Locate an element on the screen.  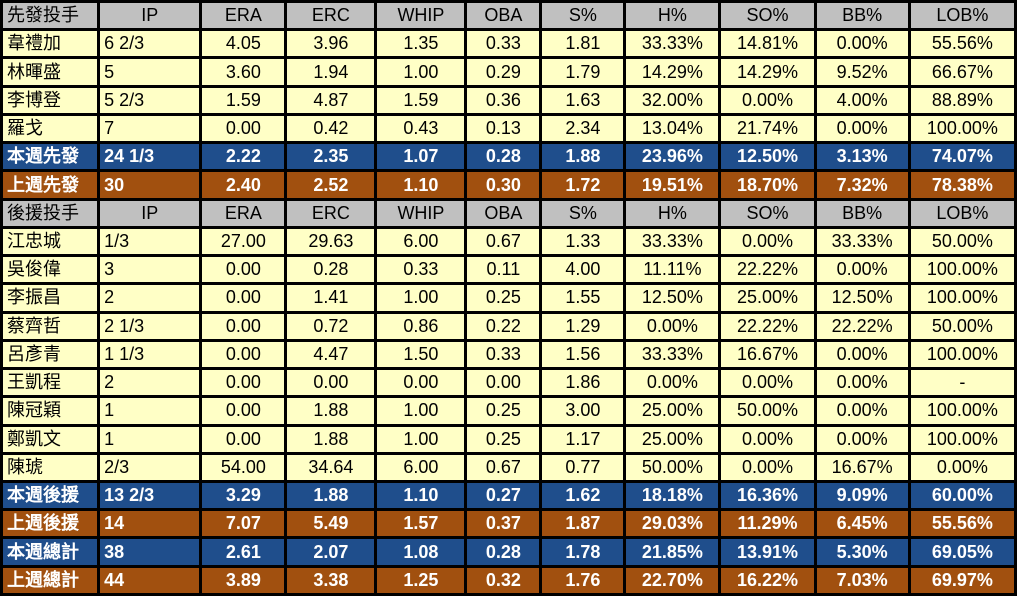
summary-stat: 1.88 is located at coordinates (583, 157).